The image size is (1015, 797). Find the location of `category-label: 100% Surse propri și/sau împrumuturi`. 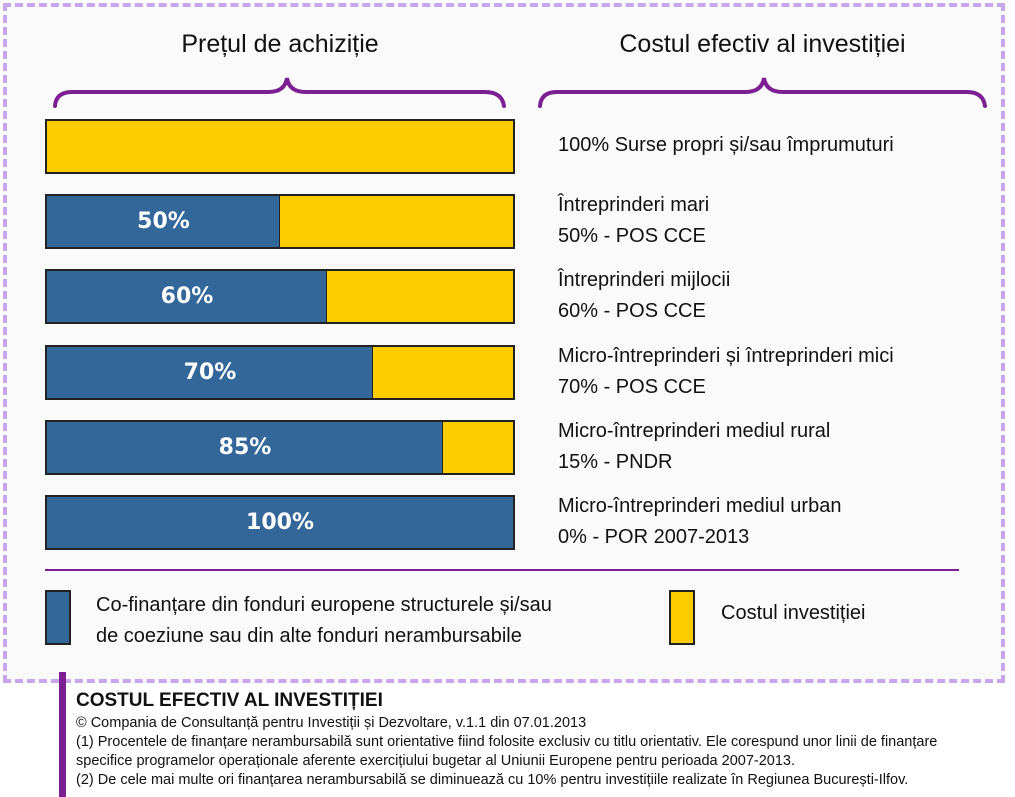

category-label: 100% Surse propri și/sau împrumuturi is located at coordinates (773, 145).